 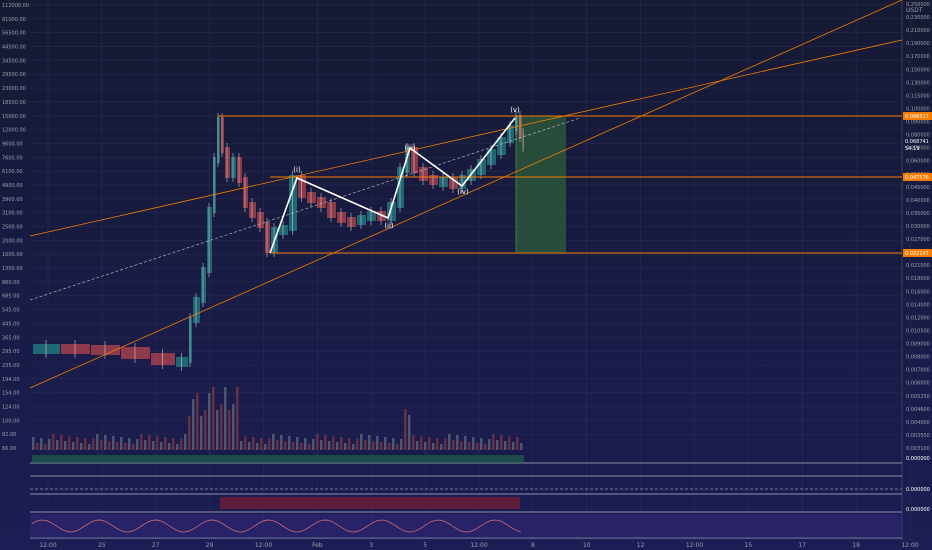 I want to click on currency-label: USDT, so click(x=914, y=10).